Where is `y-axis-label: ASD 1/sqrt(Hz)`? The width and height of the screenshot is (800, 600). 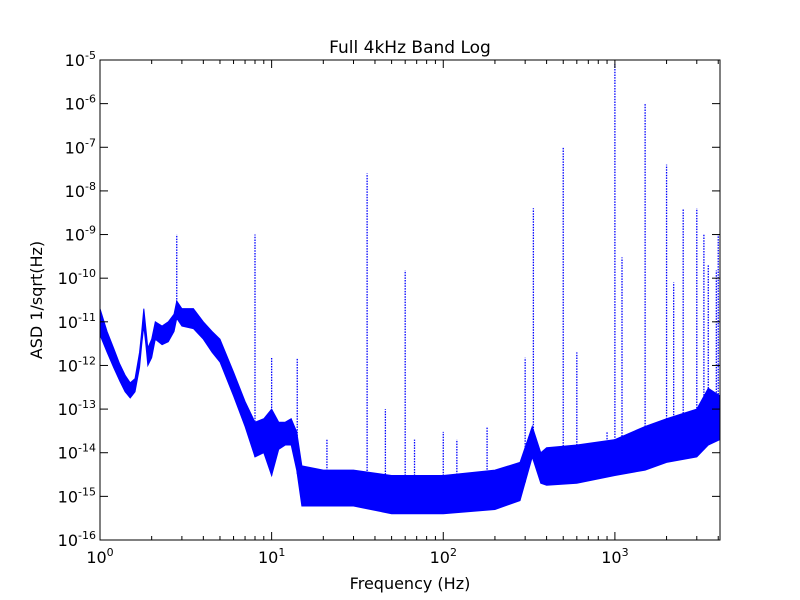
y-axis-label: ASD 1/sqrt(Hz) is located at coordinates (36, 300).